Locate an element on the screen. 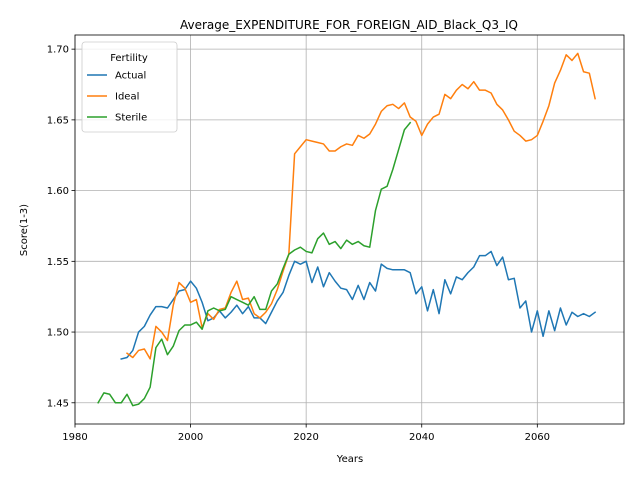 The height and width of the screenshot is (480, 640). x-axis-label: Years is located at coordinates (349, 459).